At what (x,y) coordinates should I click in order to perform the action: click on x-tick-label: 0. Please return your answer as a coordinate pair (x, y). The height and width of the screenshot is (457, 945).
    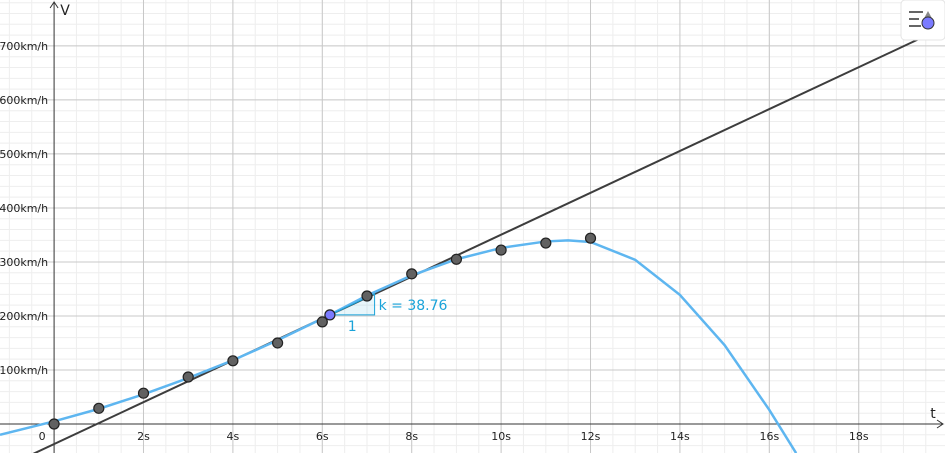
    Looking at the image, I should click on (42, 436).